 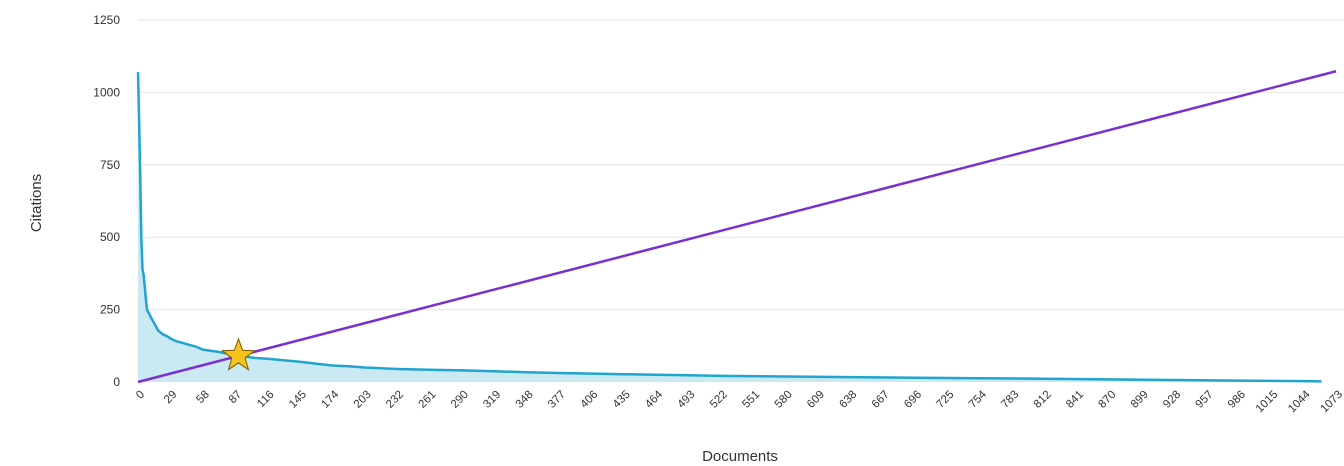 I want to click on x-tick-label: 493, so click(x=687, y=400).